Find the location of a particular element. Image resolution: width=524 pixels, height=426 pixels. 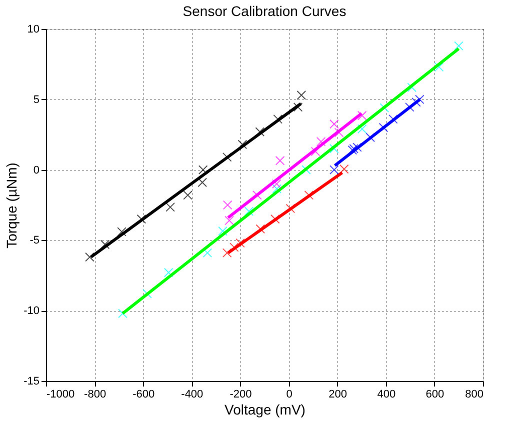

chart-title: Sensor Calibration Curves is located at coordinates (264, 11).